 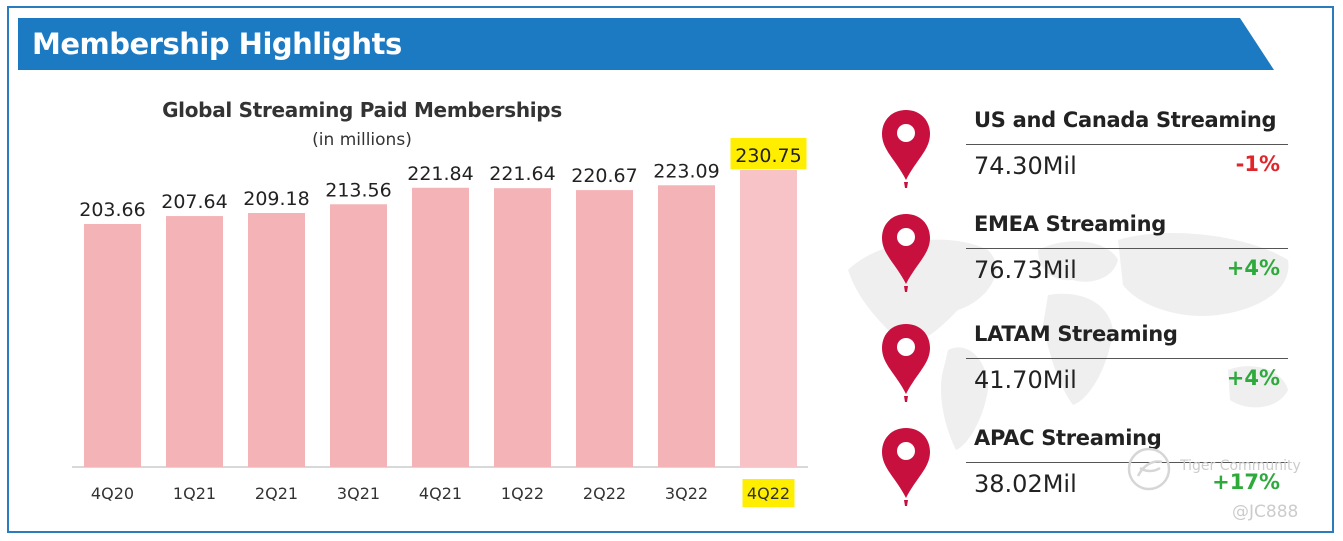 I want to click on region-value: 41.70Mil, so click(x=1025, y=380).